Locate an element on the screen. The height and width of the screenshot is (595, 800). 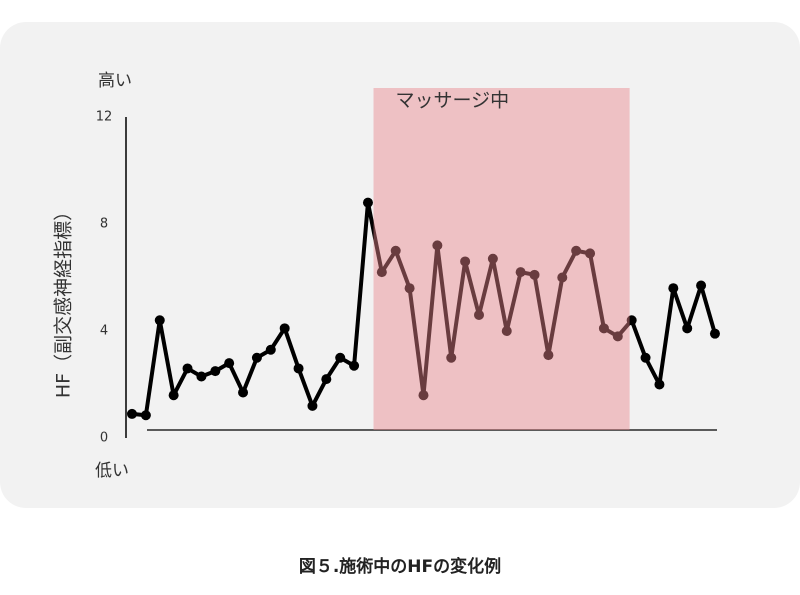
caption: 図５.施術中のHFの変化例 is located at coordinates (400, 566).